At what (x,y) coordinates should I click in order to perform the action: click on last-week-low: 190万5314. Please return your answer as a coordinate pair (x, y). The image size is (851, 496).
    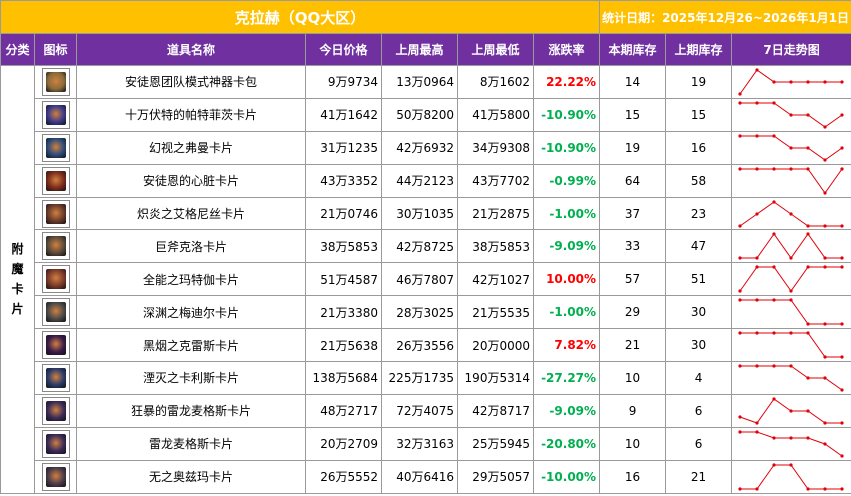
    Looking at the image, I should click on (495, 378).